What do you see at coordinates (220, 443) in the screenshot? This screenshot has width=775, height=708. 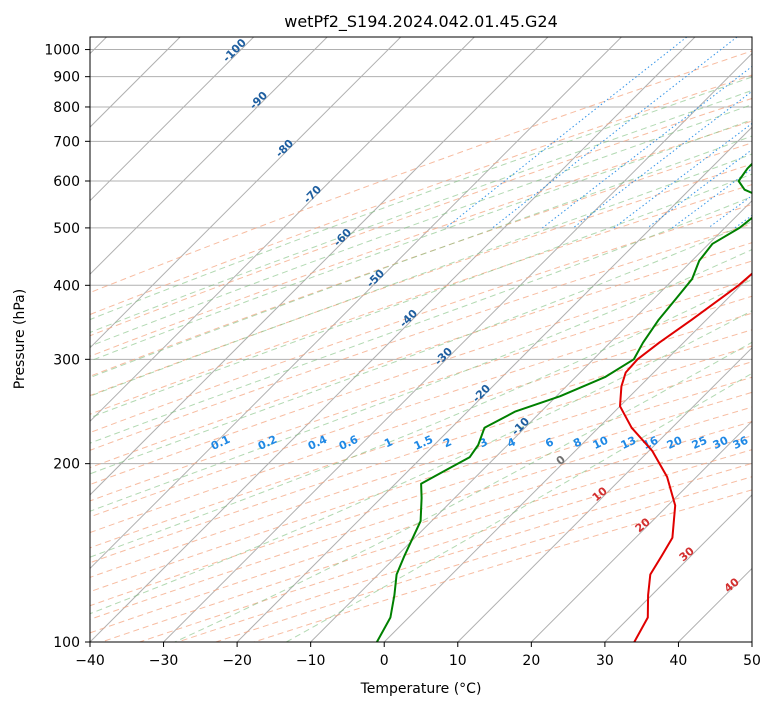 I see `mixing-ratio-label: 0.1` at bounding box center [220, 443].